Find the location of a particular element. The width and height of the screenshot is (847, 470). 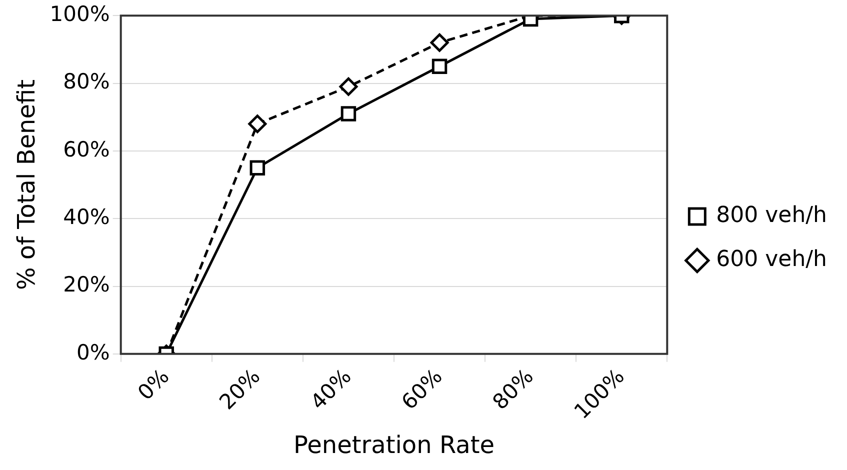

y-tick-label: 0% is located at coordinates (93, 352).